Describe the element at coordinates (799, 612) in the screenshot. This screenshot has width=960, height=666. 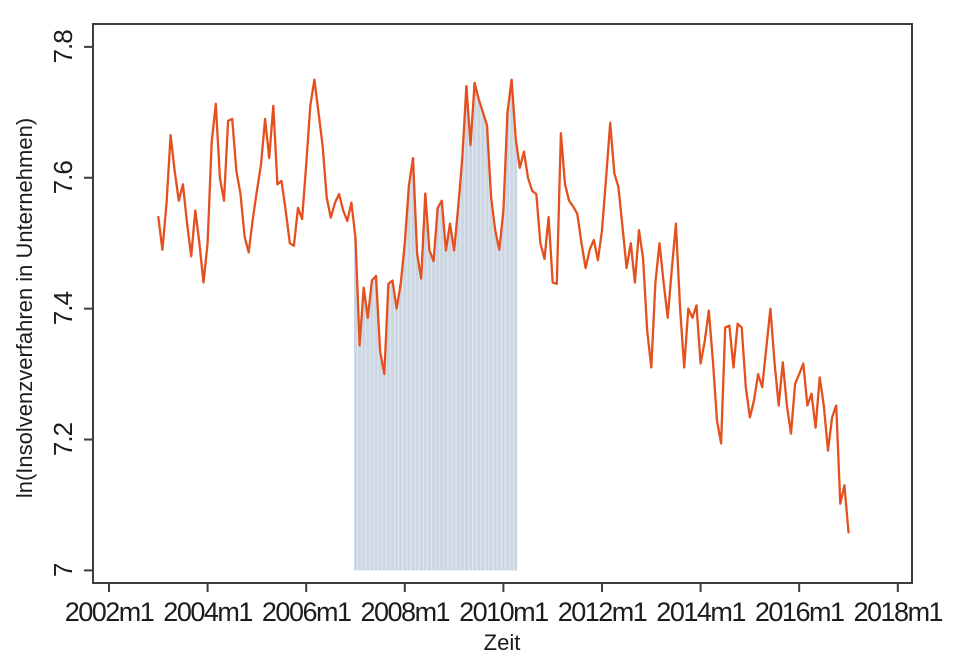
I see `x-tick-label: 2016m1` at that location.